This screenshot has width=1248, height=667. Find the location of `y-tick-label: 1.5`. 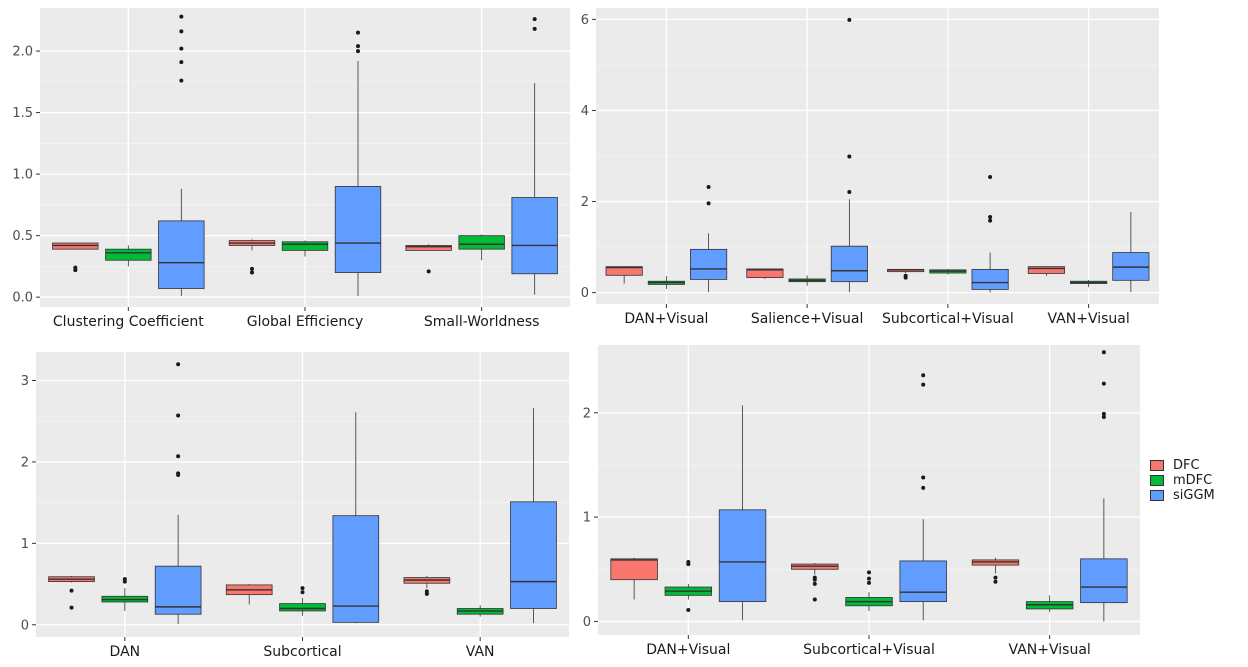

y-tick-label: 1.5 is located at coordinates (22, 113).